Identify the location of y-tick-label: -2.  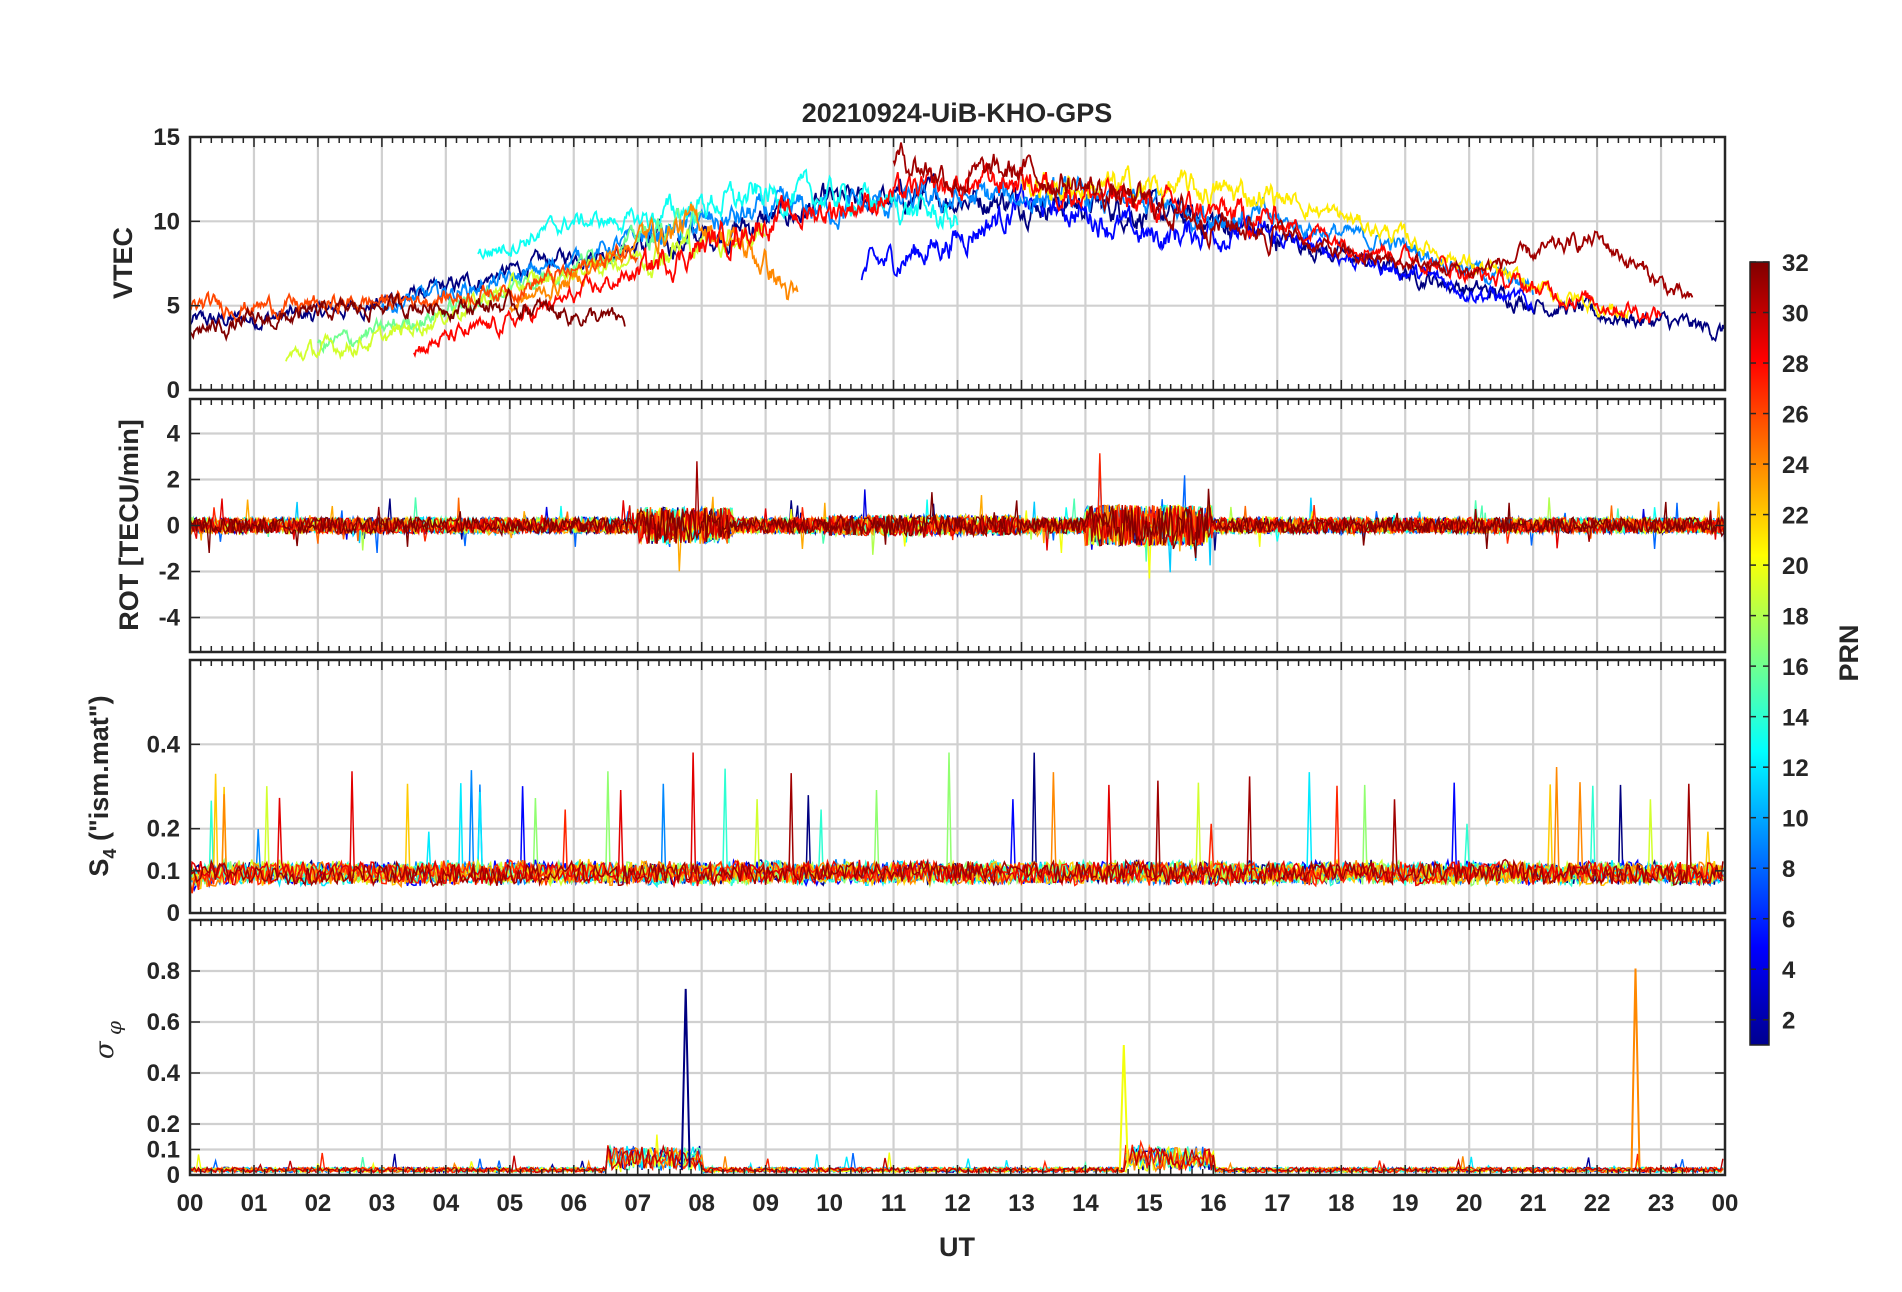
(169, 572).